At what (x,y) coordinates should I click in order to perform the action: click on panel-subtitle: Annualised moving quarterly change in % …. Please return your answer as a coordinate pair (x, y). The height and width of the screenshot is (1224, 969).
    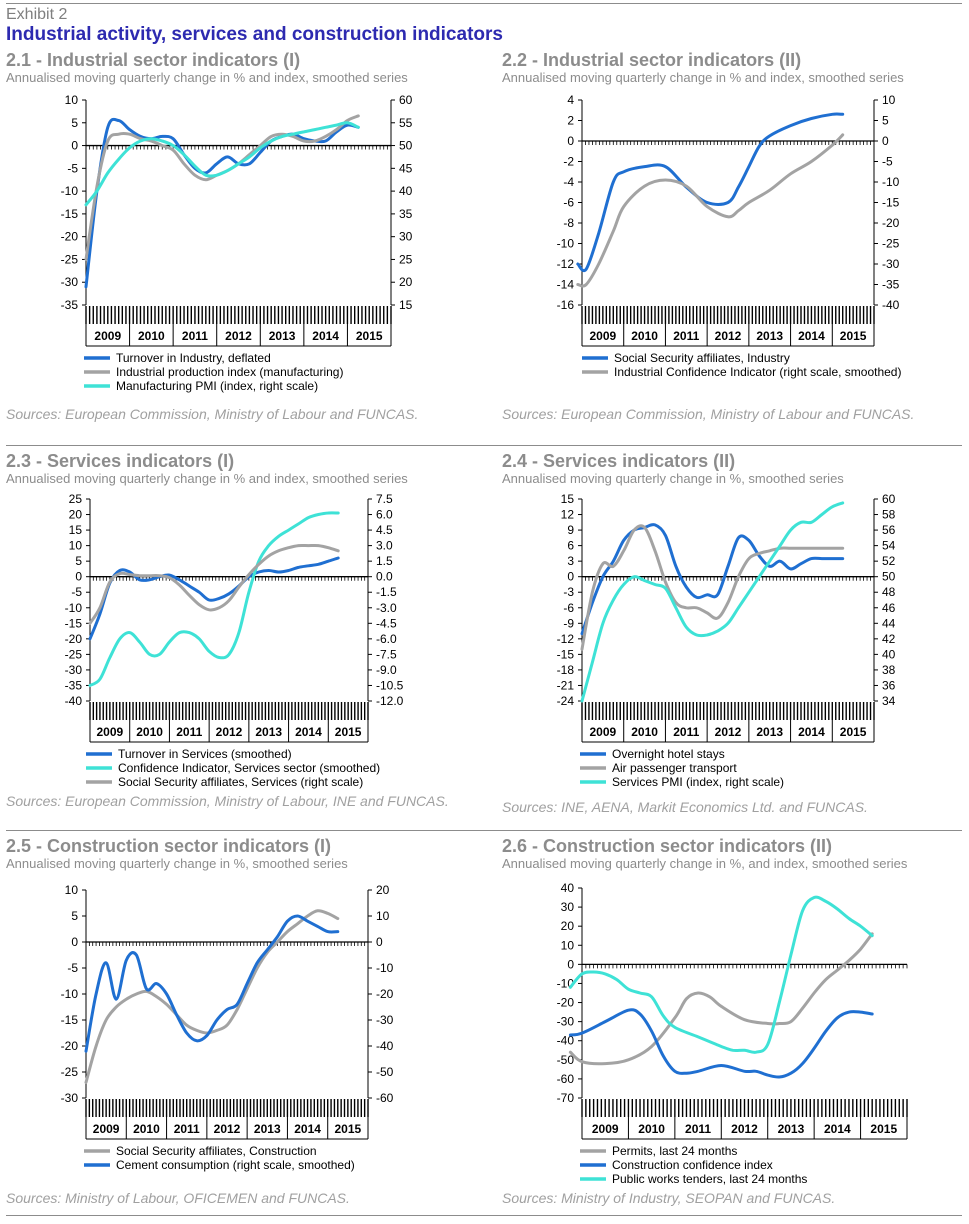
    Looking at the image, I should click on (207, 77).